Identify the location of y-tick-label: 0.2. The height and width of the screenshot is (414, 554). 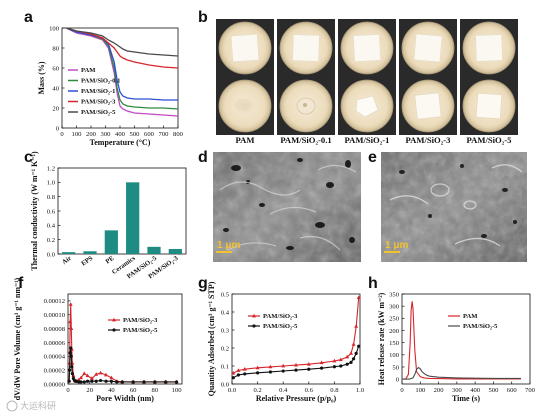
(225, 348).